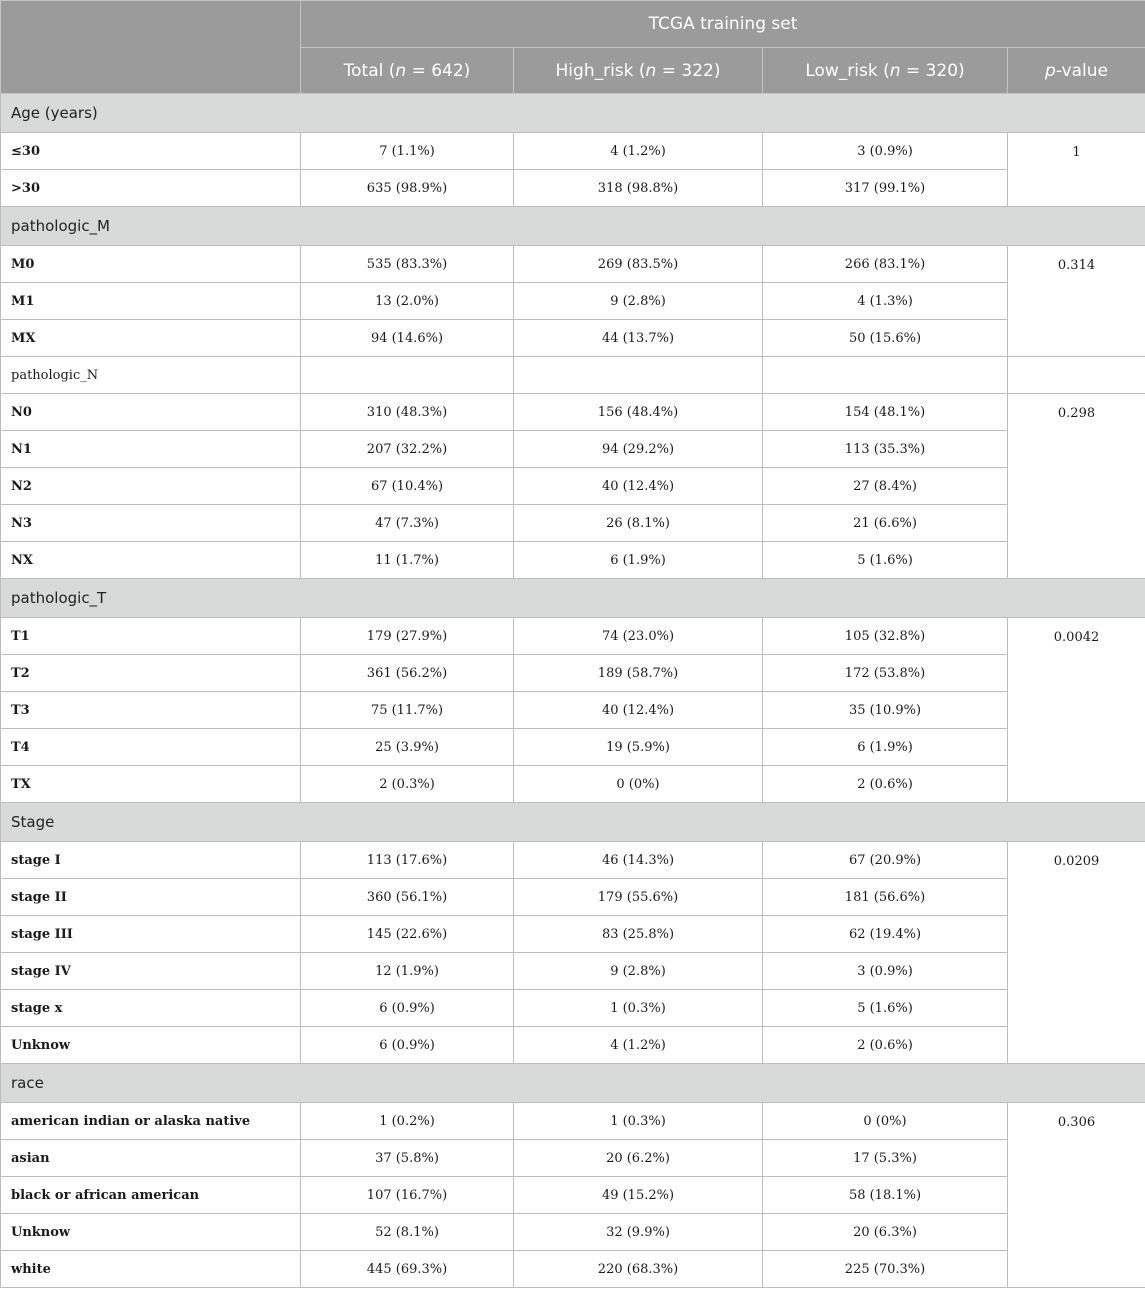 Image resolution: width=1145 pixels, height=1305 pixels. I want to click on table-row: Unknow 6 (0.9%) 4 (1.2%) 2 (0.6%), so click(572, 1045).